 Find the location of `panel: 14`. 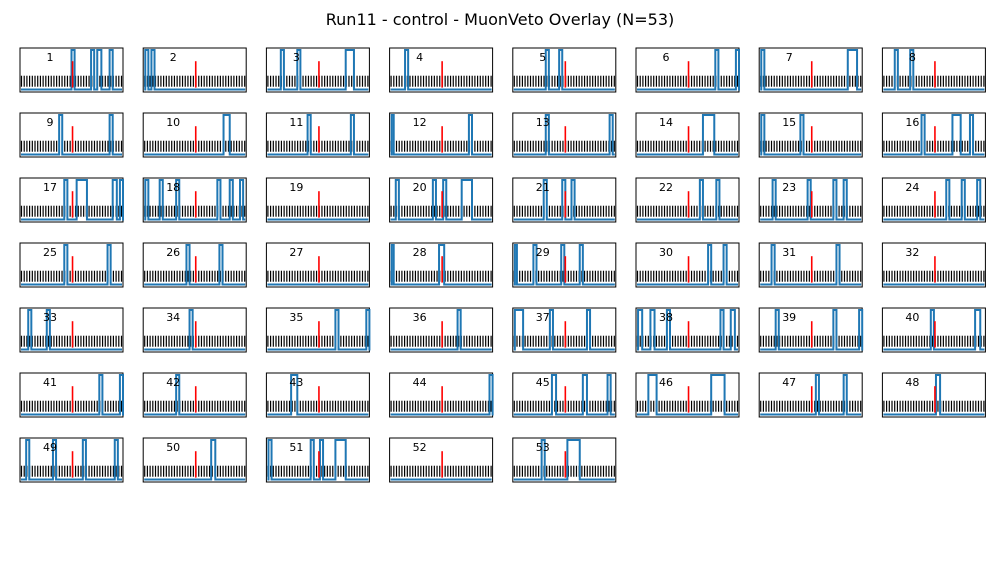

panel: 14 is located at coordinates (687, 135).